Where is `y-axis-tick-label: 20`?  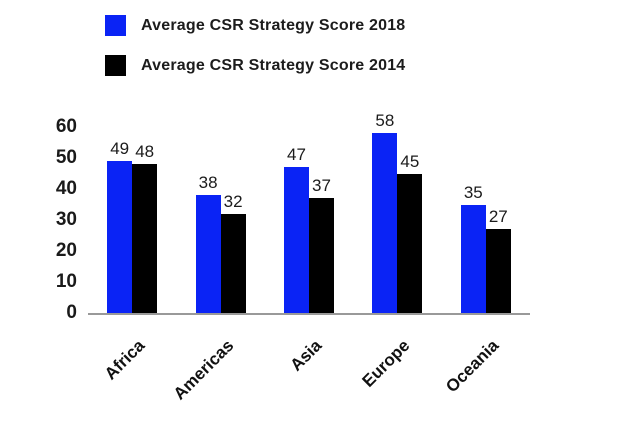 y-axis-tick-label: 20 is located at coordinates (66, 250).